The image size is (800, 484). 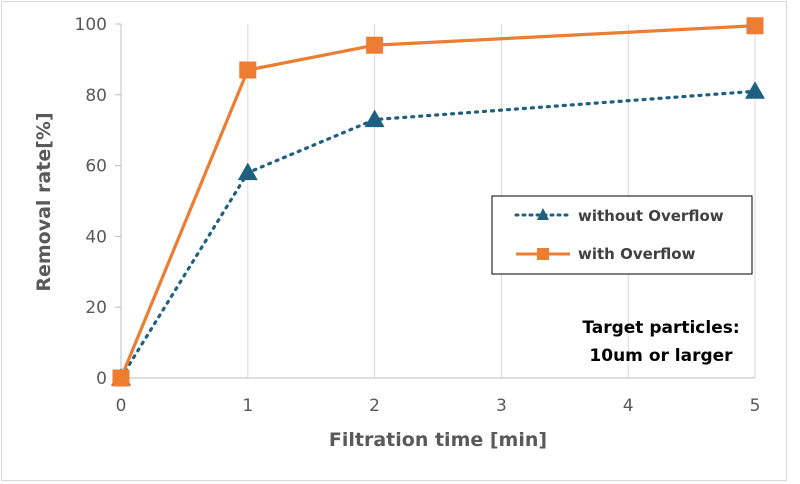 What do you see at coordinates (44, 201) in the screenshot?
I see `y-axis-title: Removal rate[%]` at bounding box center [44, 201].